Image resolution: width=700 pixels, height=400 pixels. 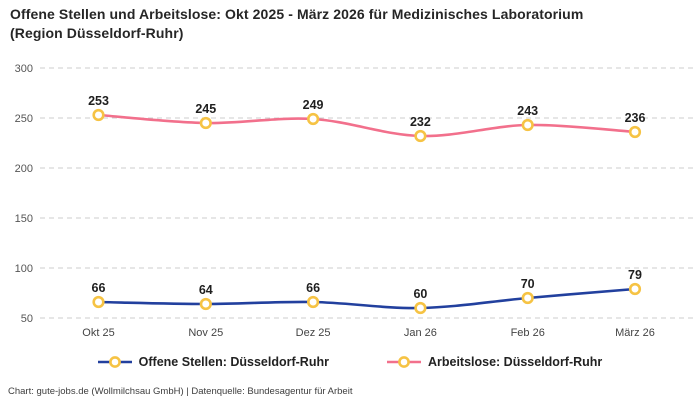 What do you see at coordinates (635, 333) in the screenshot?
I see `x-axis-tick-label: März 26` at bounding box center [635, 333].